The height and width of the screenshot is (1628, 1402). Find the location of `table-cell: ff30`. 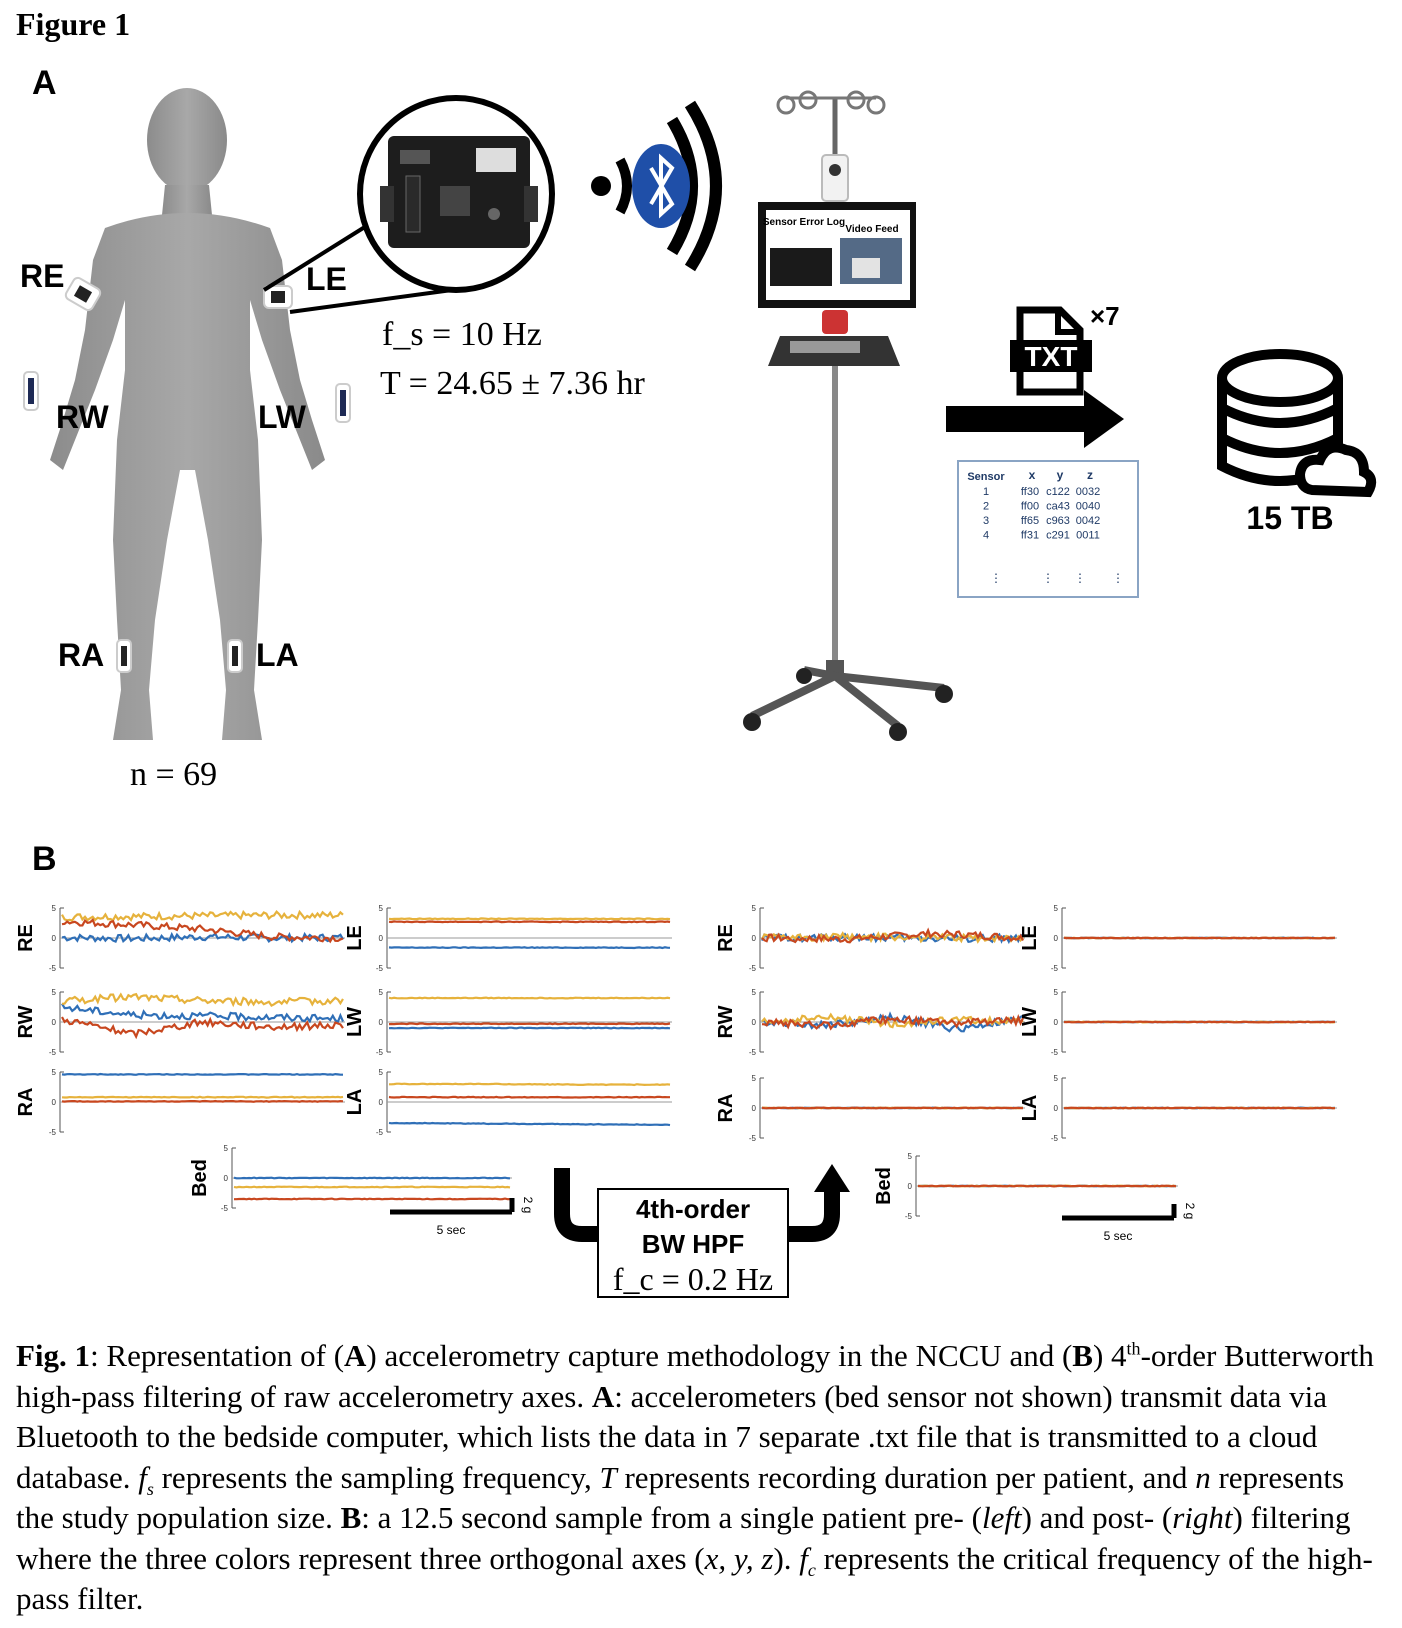

table-cell: ff30 is located at coordinates (1030, 492).